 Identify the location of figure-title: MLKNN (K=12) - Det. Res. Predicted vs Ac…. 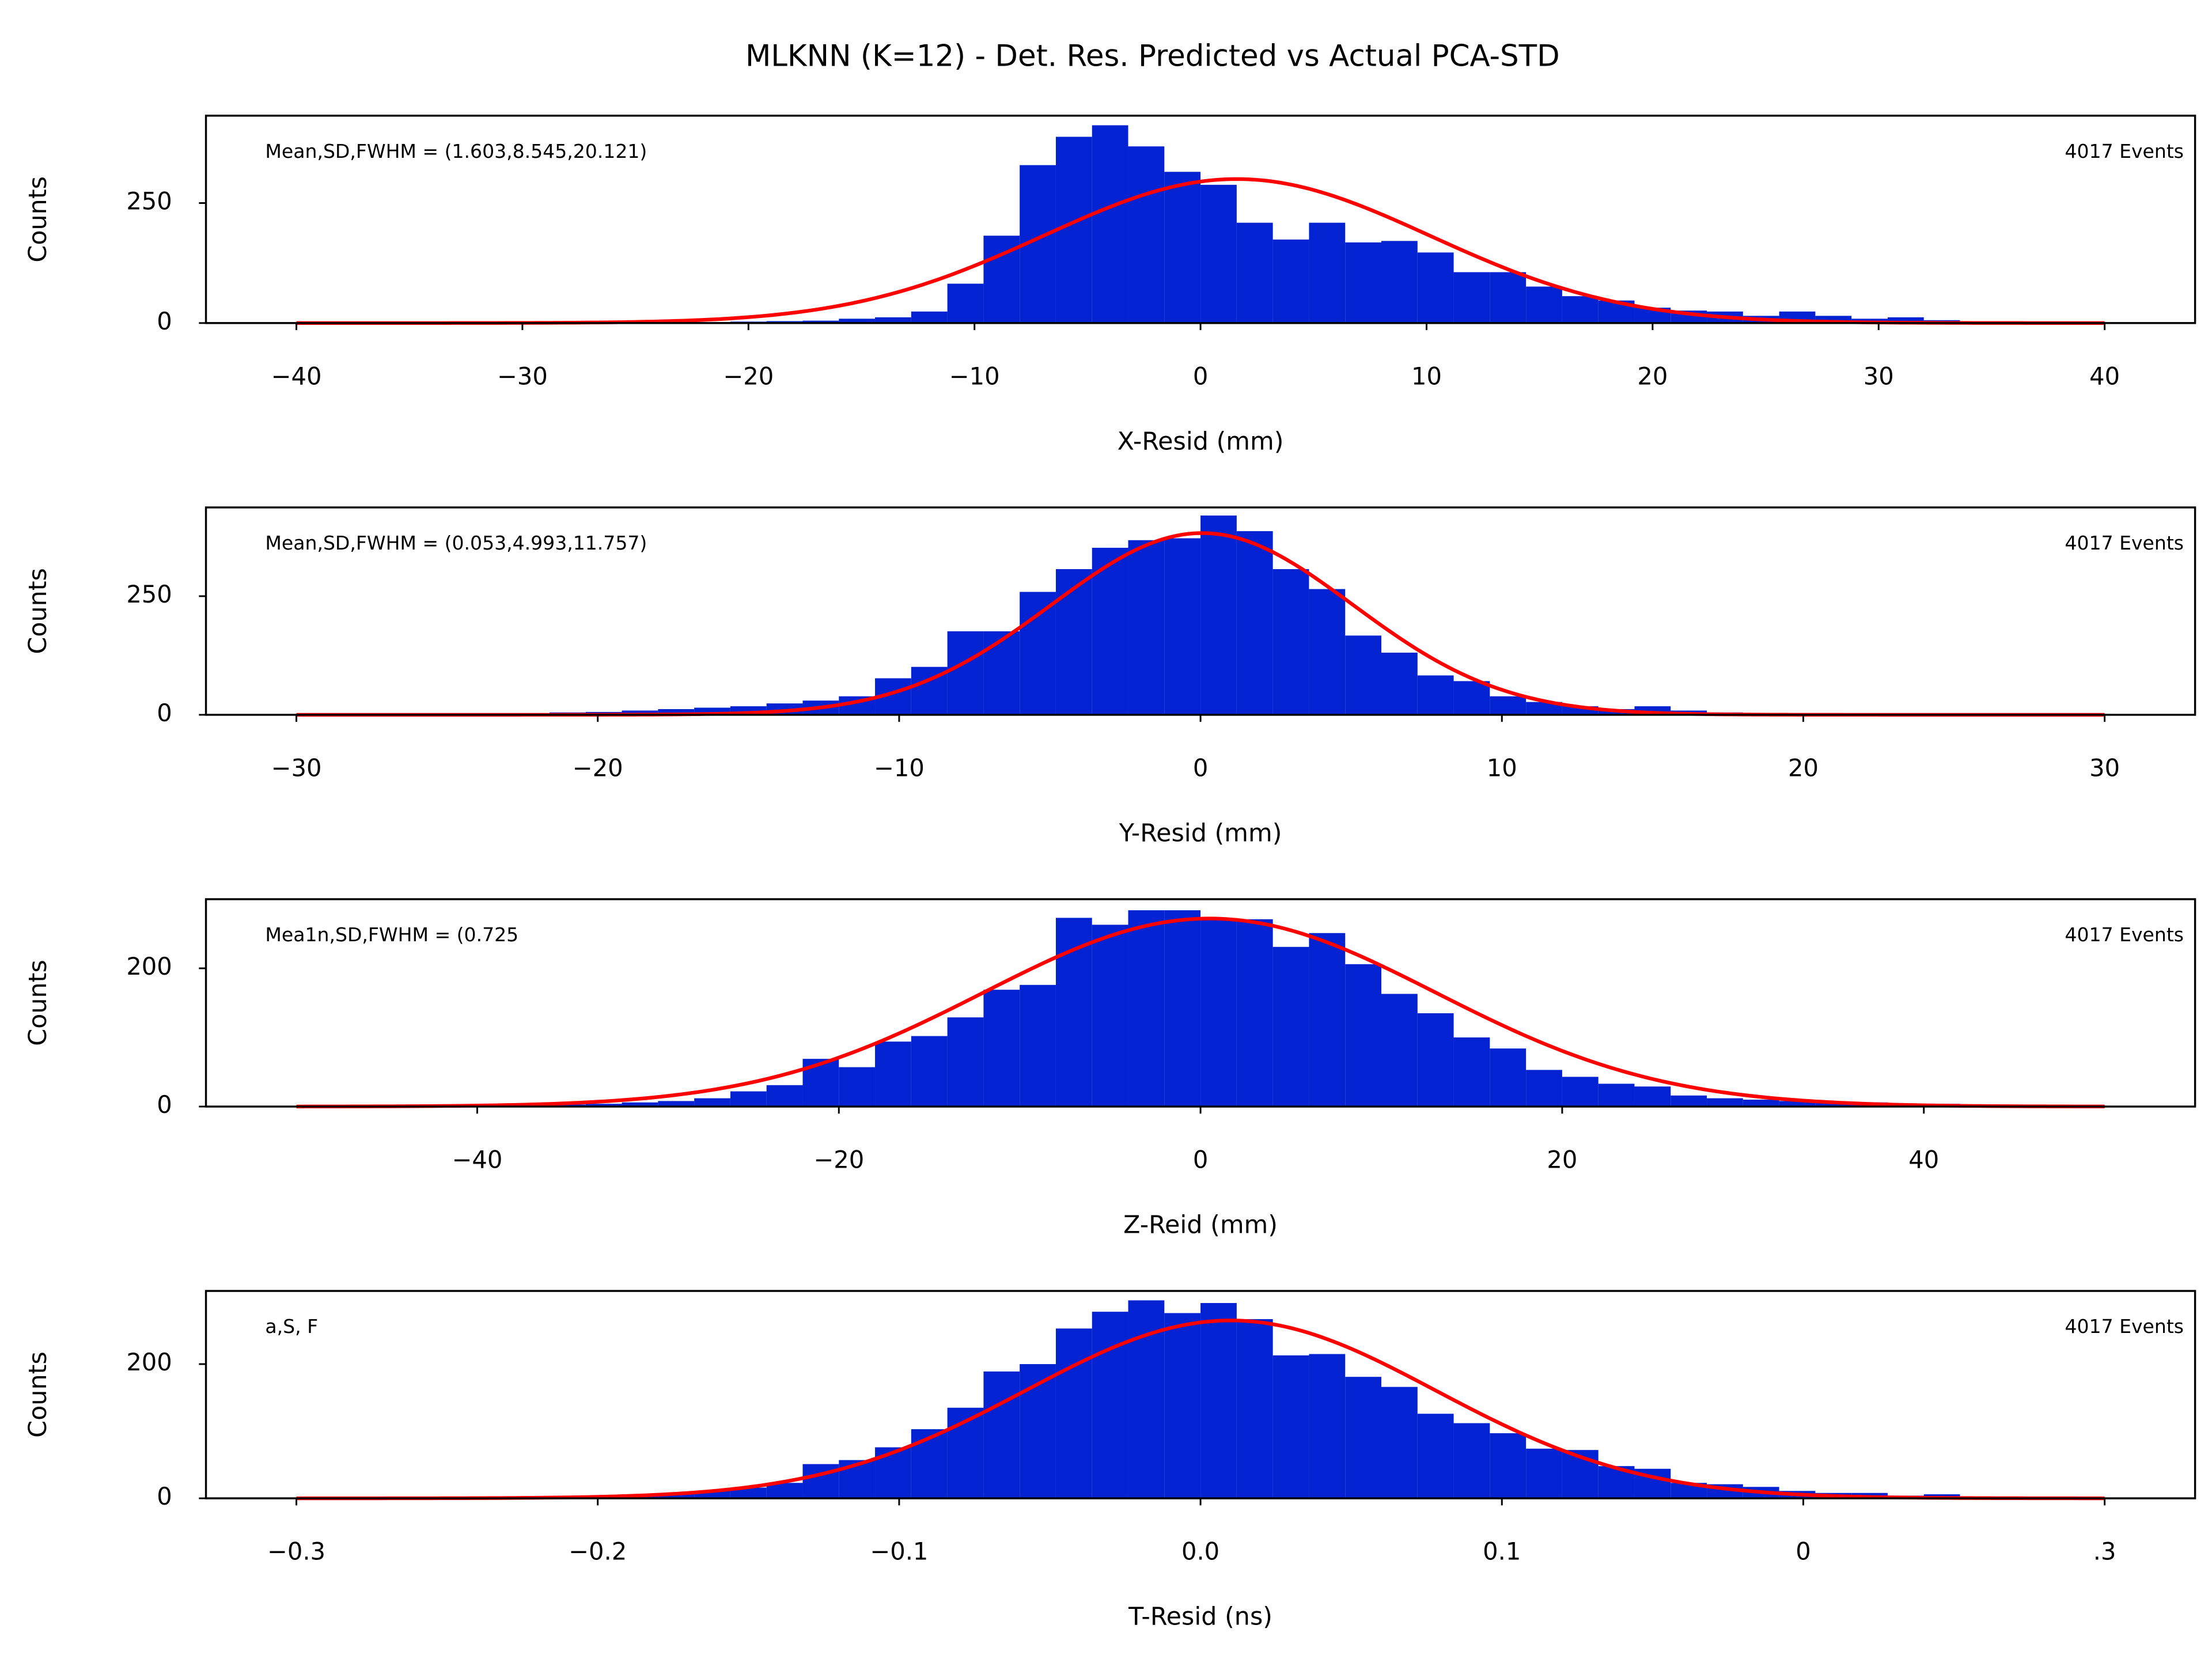
(1152, 56).